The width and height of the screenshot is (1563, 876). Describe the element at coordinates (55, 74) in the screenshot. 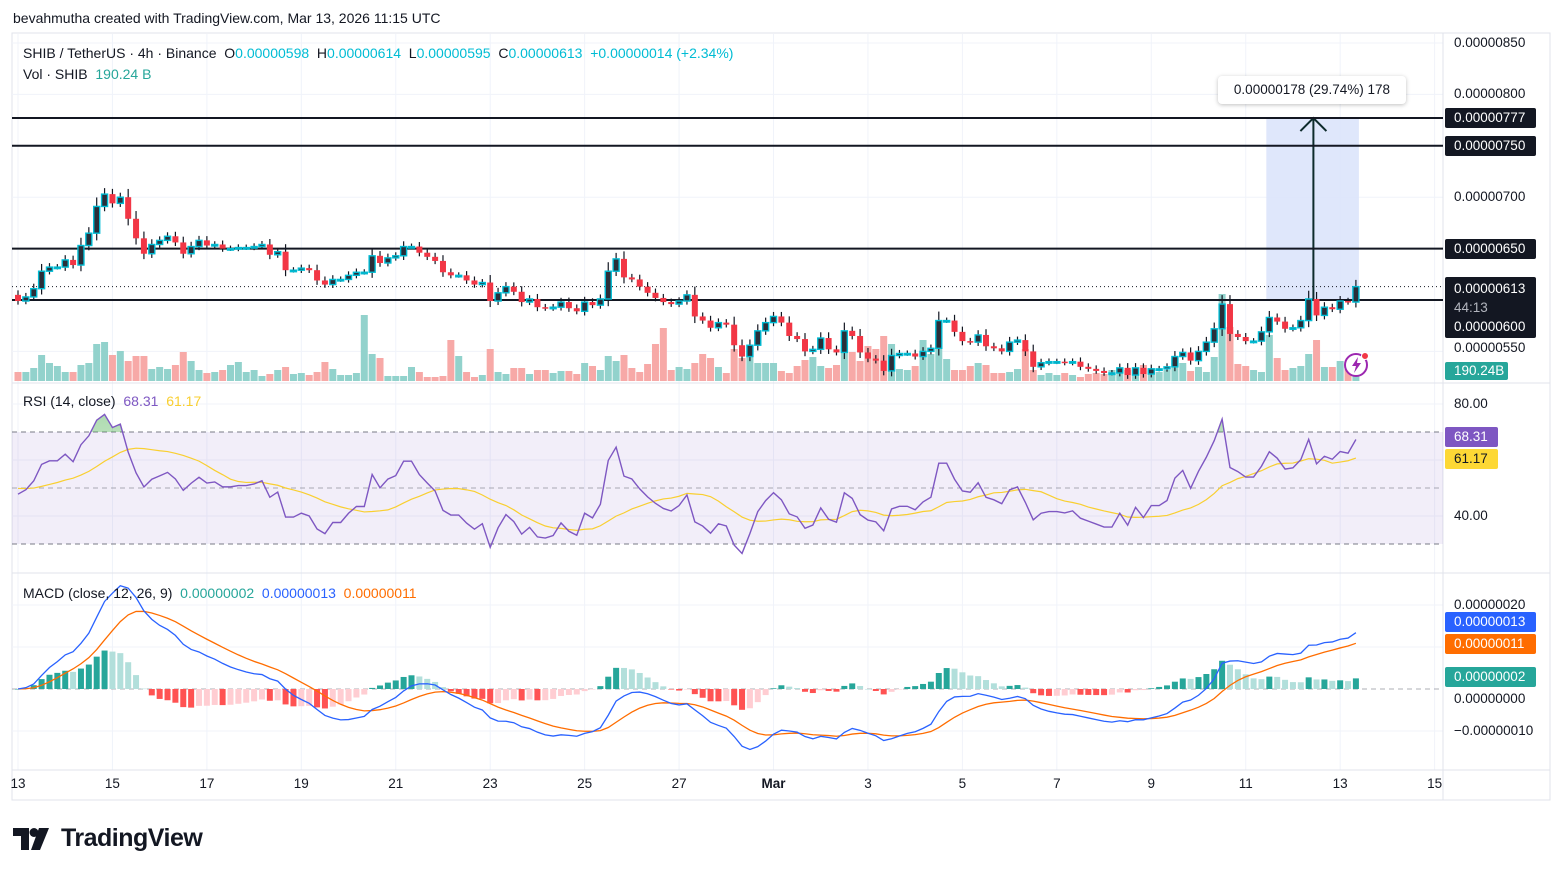

I see `volume-label: Vol · SHIB` at that location.